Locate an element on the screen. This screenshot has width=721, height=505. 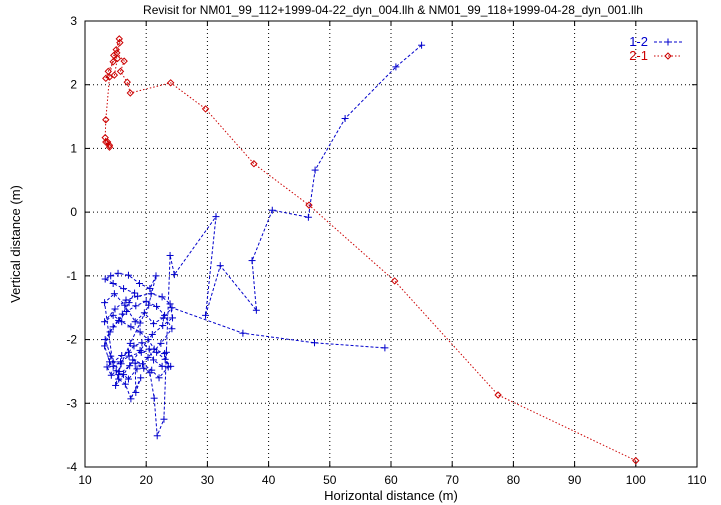
legend-label-1: 2-1 is located at coordinates (638, 55).